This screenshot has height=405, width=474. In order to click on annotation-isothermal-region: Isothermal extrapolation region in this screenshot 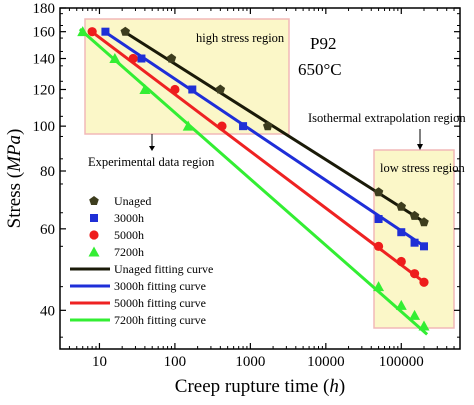, I will do `click(387, 118)`.